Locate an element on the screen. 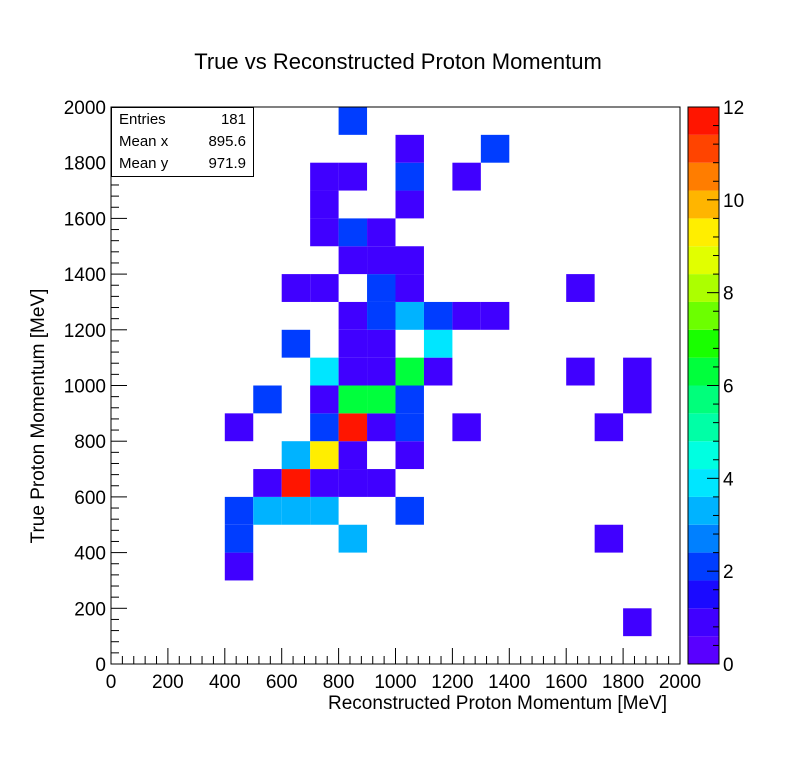 The width and height of the screenshot is (796, 772). y-axis-label: True Proton Momentum [MeV] is located at coordinates (38, 416).